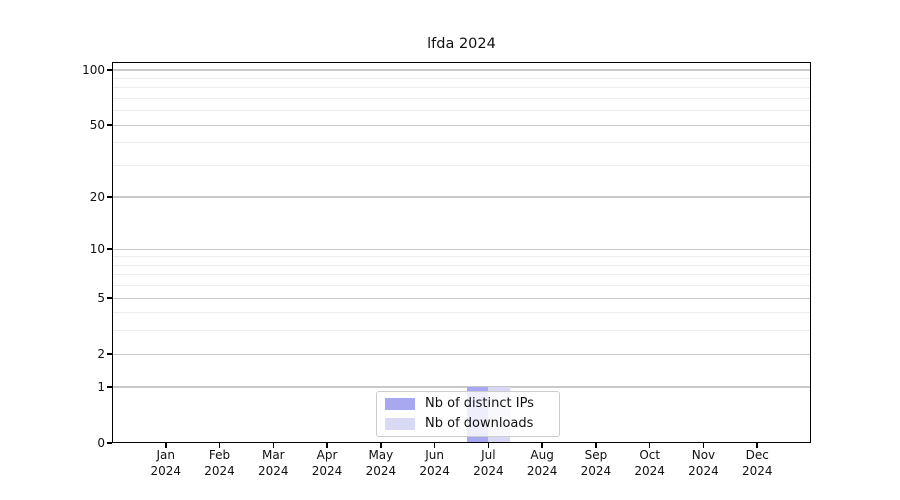  Describe the element at coordinates (97, 196) in the screenshot. I see `y-tick-label: 20` at that location.